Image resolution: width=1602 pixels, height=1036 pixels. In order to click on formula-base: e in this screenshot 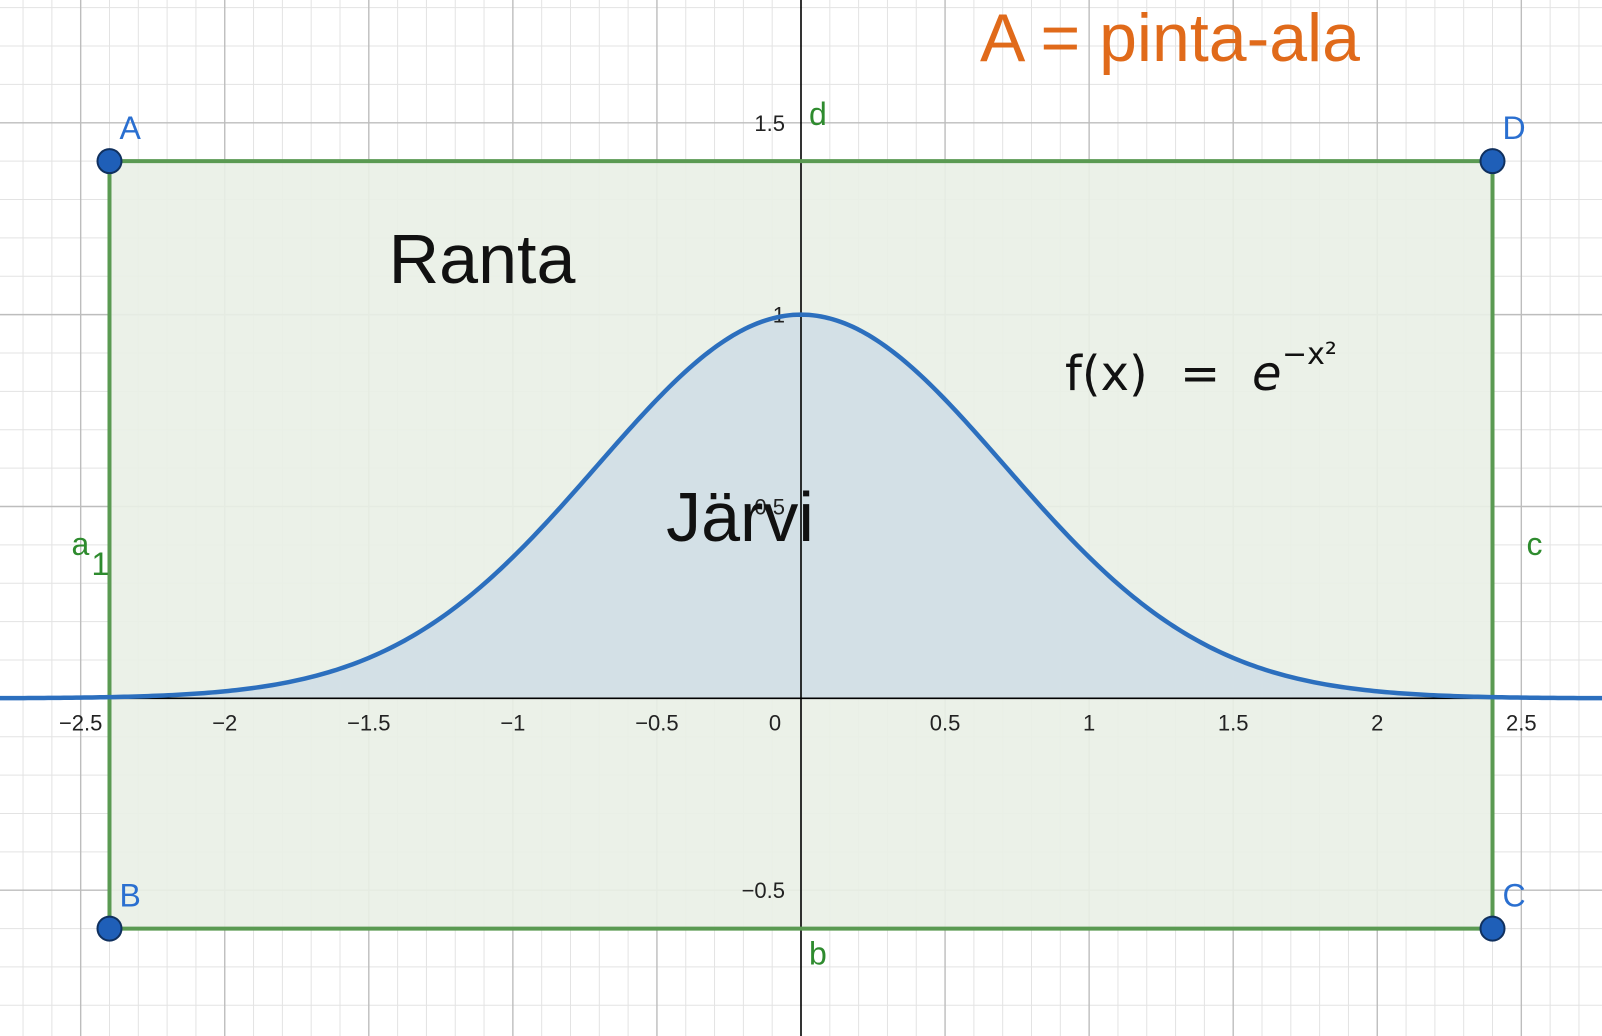, I will do `click(1267, 374)`.